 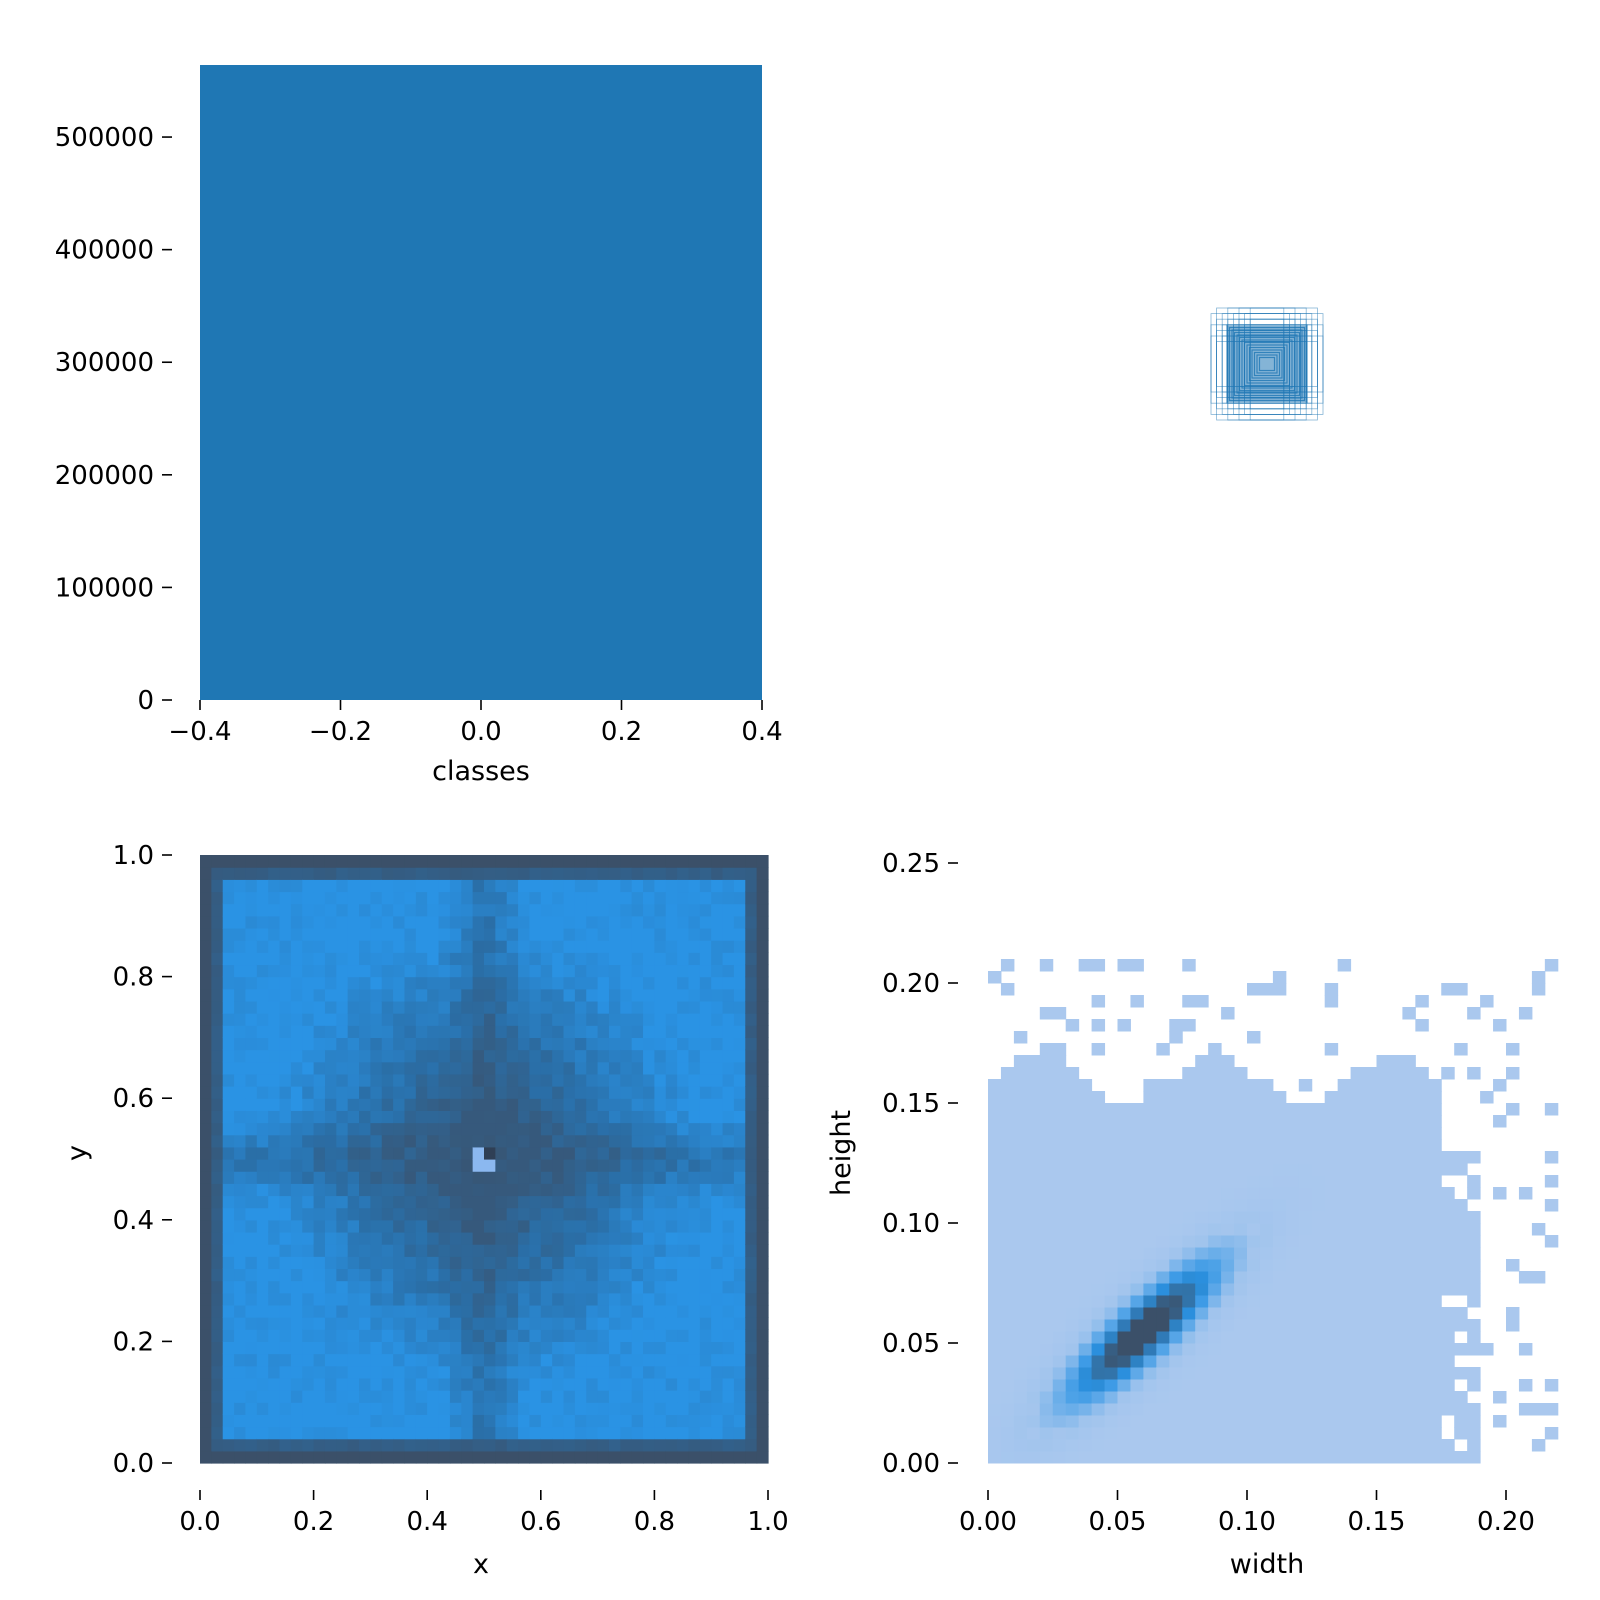 I want to click on xy-x-tick-label: 0.0, so click(x=199, y=1522).